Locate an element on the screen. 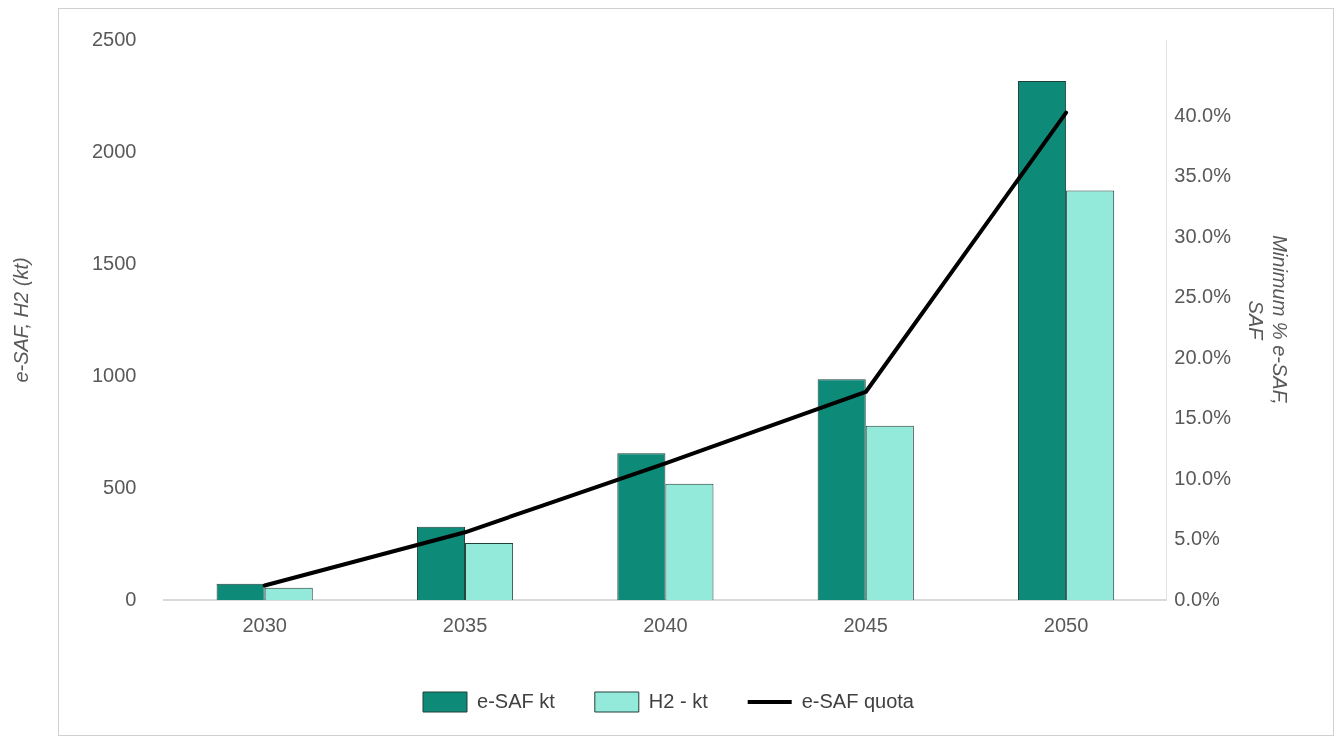 The image size is (1341, 742). x-tick-label: 2050 is located at coordinates (1066, 624).